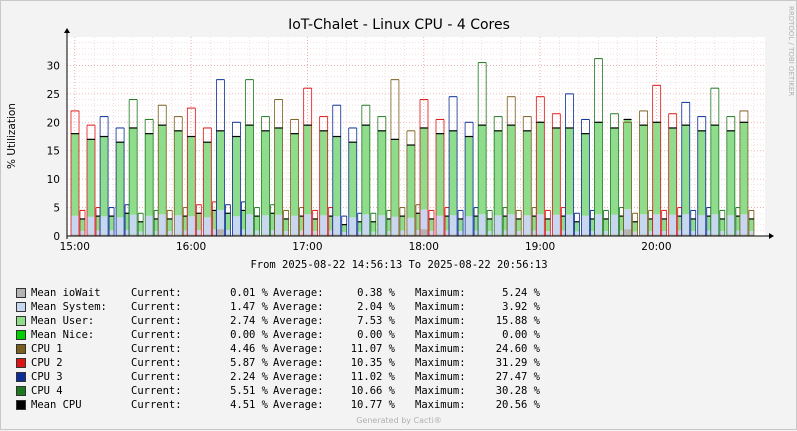  I want to click on y-tick-label: 15, so click(53, 152).